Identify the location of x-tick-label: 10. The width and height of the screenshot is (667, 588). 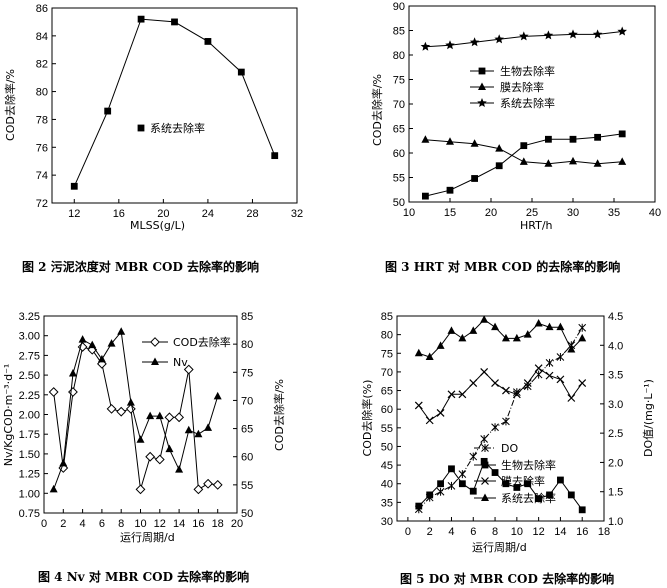
(517, 532).